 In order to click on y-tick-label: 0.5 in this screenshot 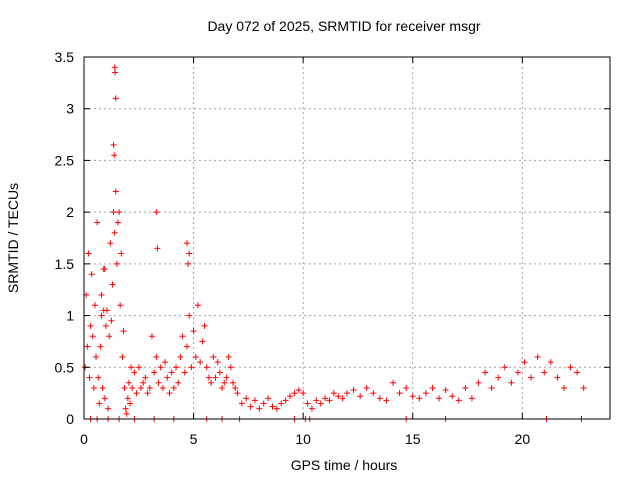, I will do `click(65, 367)`.